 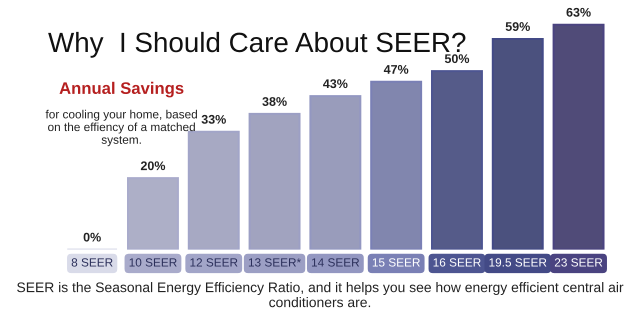 What do you see at coordinates (122, 90) in the screenshot?
I see `annotation: Annual Savings` at bounding box center [122, 90].